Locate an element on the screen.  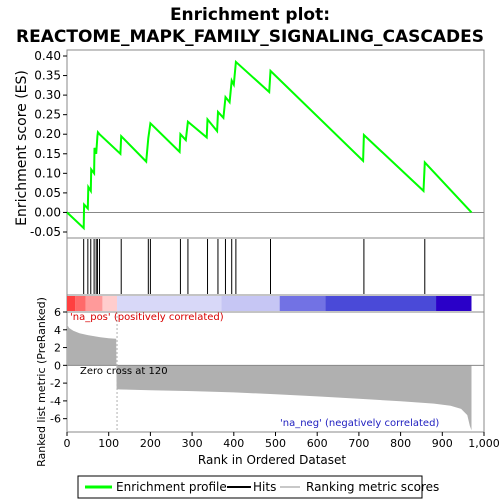
hits-layer is located at coordinates (254, 266).